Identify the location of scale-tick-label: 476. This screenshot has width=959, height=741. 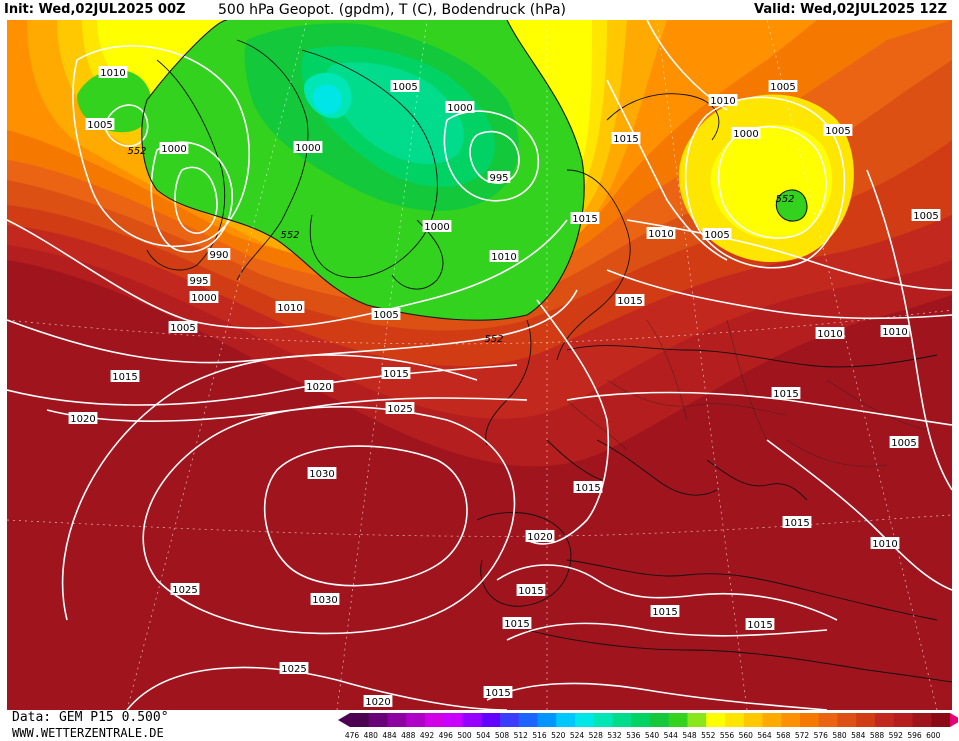
(352, 735).